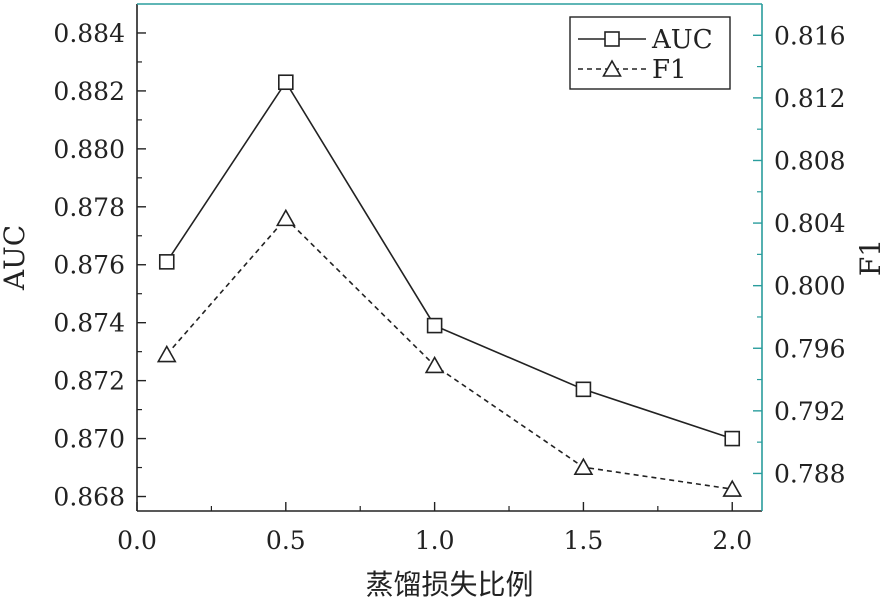 The height and width of the screenshot is (605, 896). I want to click on y-left-tick-label: 0.884, so click(89, 33).